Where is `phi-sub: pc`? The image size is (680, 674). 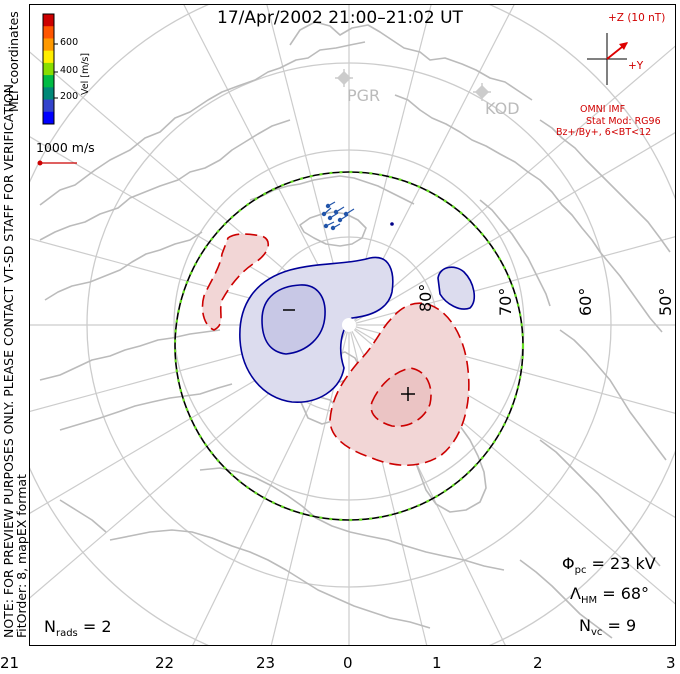 phi-sub: pc is located at coordinates (580, 571).